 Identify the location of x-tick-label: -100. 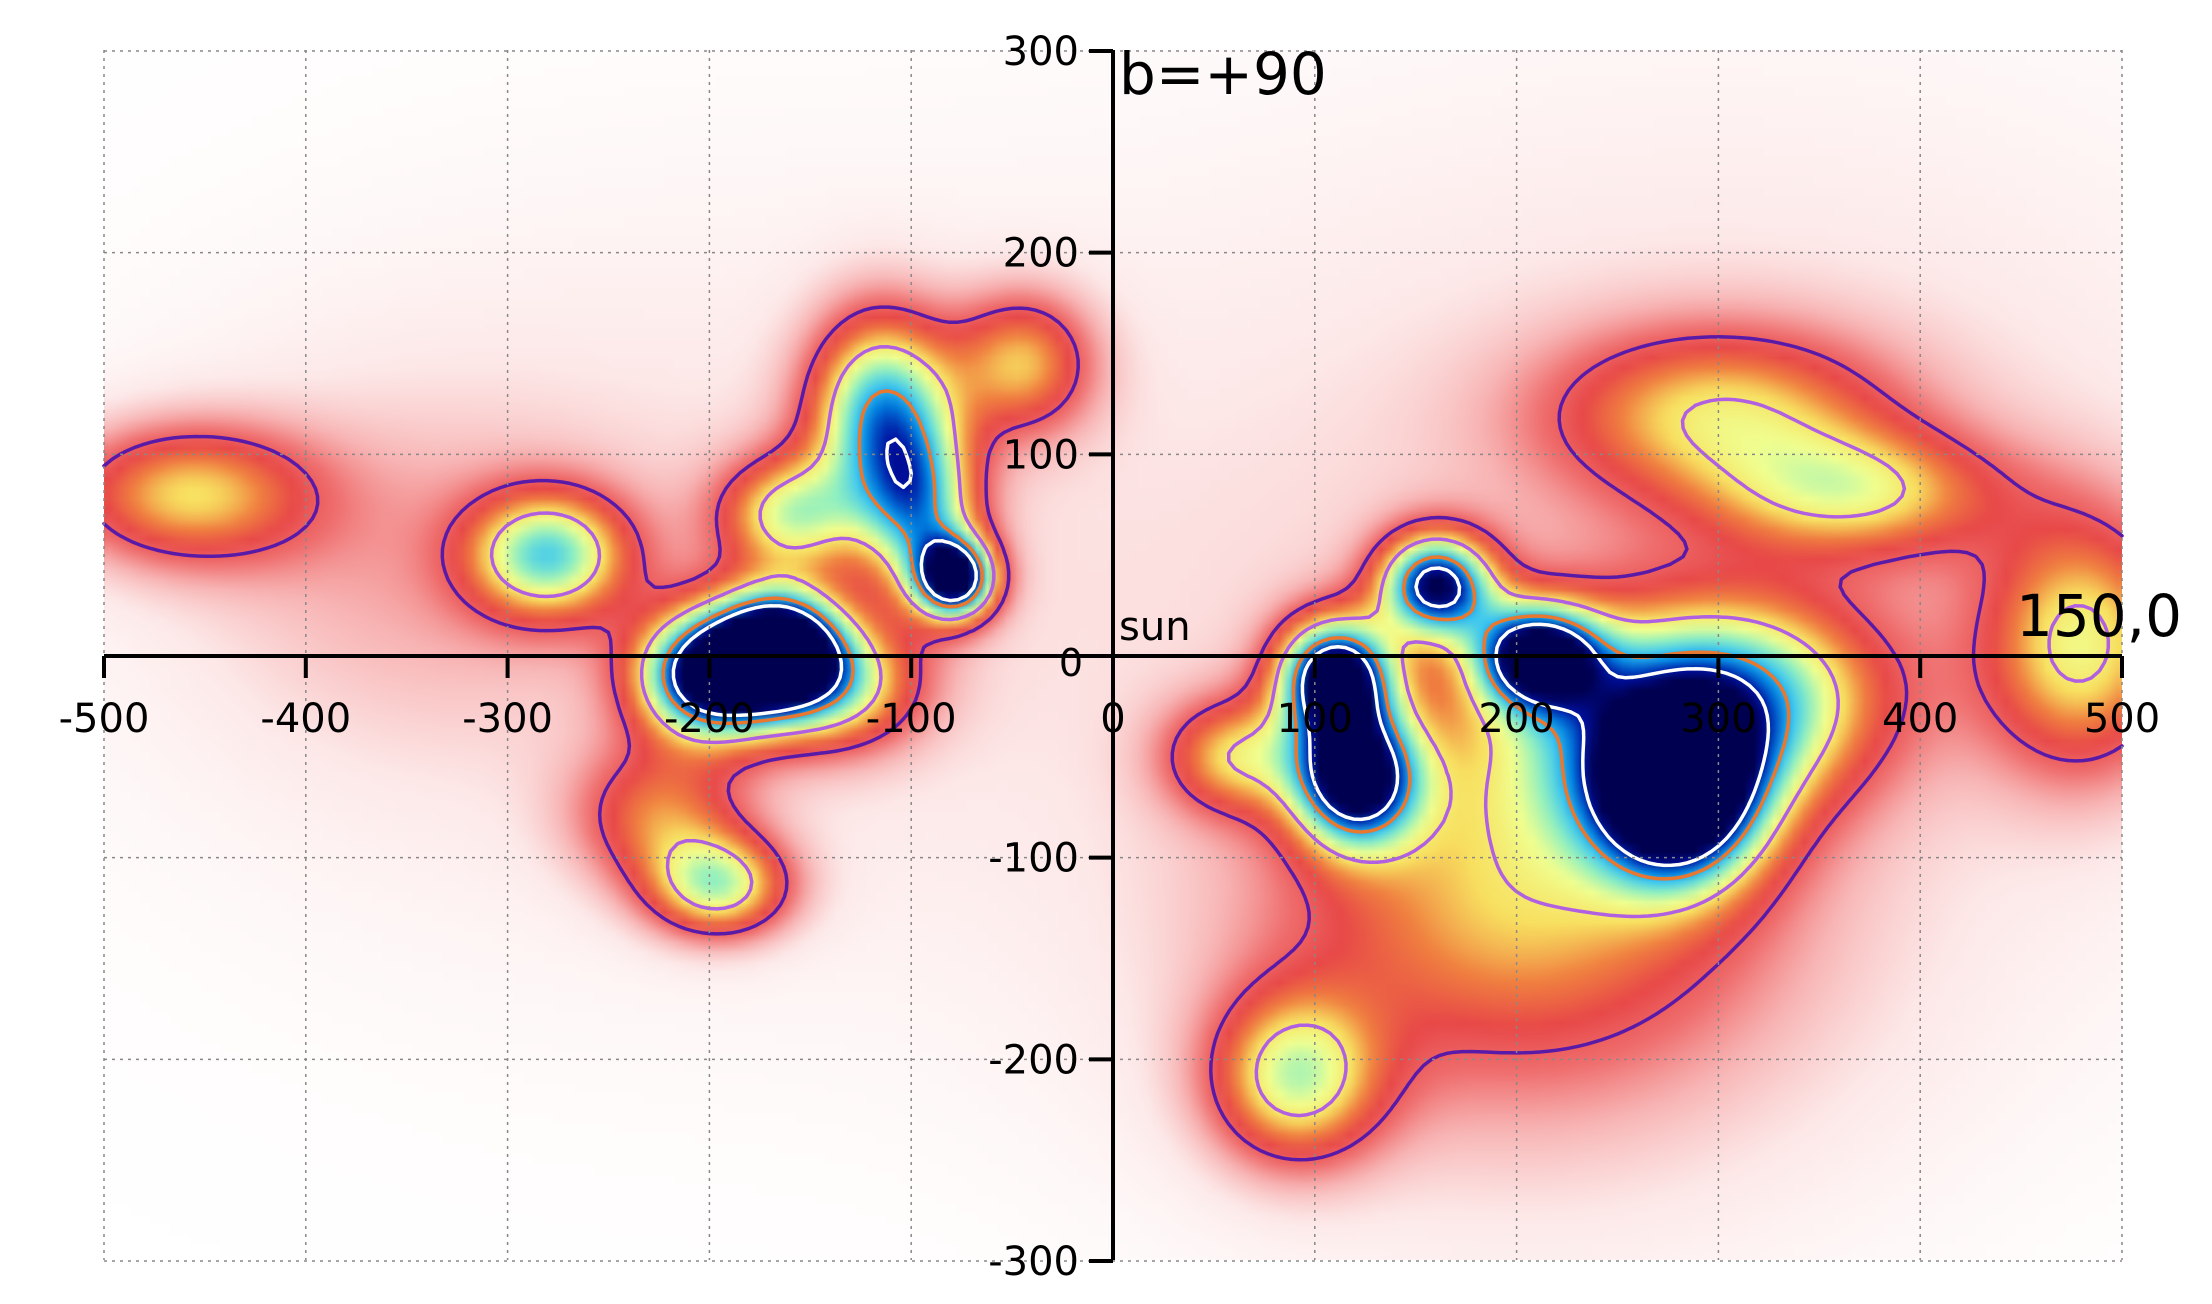
(911, 719).